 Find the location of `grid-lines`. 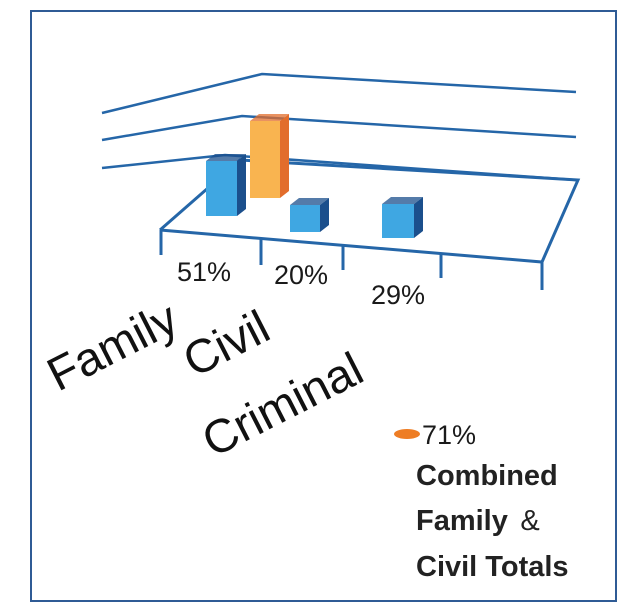

grid-lines is located at coordinates (339, 127).